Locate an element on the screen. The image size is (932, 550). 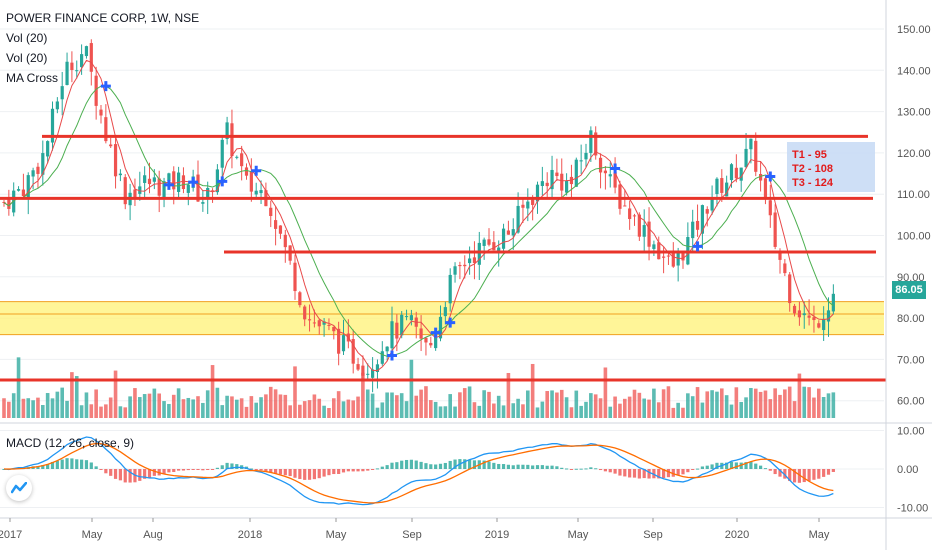
macd-pane is located at coordinates (418, 471).